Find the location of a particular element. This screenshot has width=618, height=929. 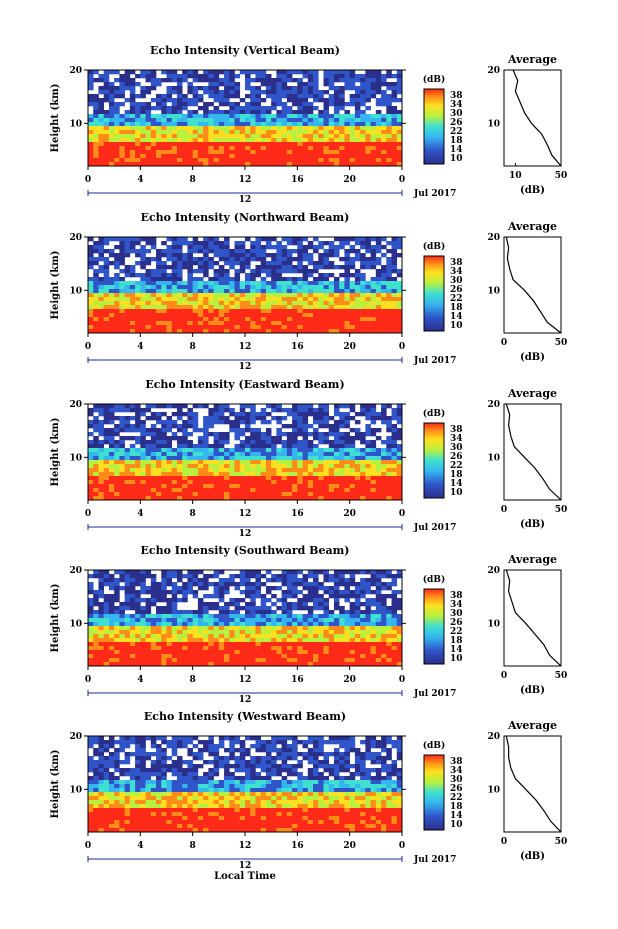

date-tick-label: 12 is located at coordinates (245, 200).